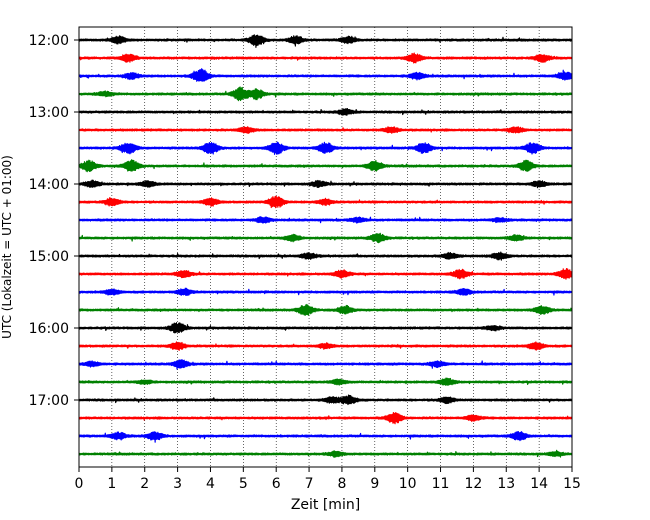 The width and height of the screenshot is (650, 520). Describe the element at coordinates (473, 484) in the screenshot. I see `x-tick-label: 12` at that location.